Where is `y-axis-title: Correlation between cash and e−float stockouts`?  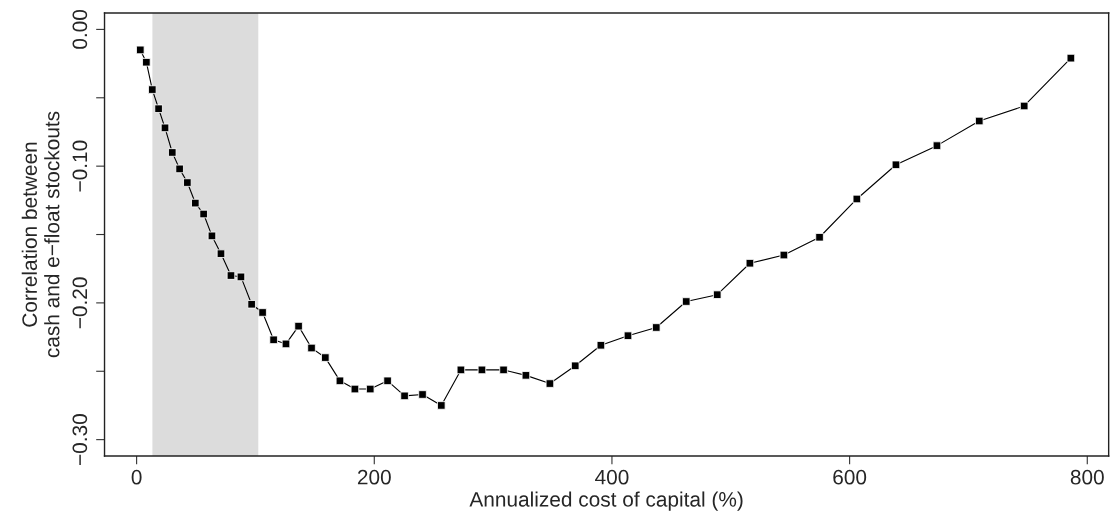
y-axis-title: Correlation between cash and e−float stockouts is located at coordinates (40, 234).